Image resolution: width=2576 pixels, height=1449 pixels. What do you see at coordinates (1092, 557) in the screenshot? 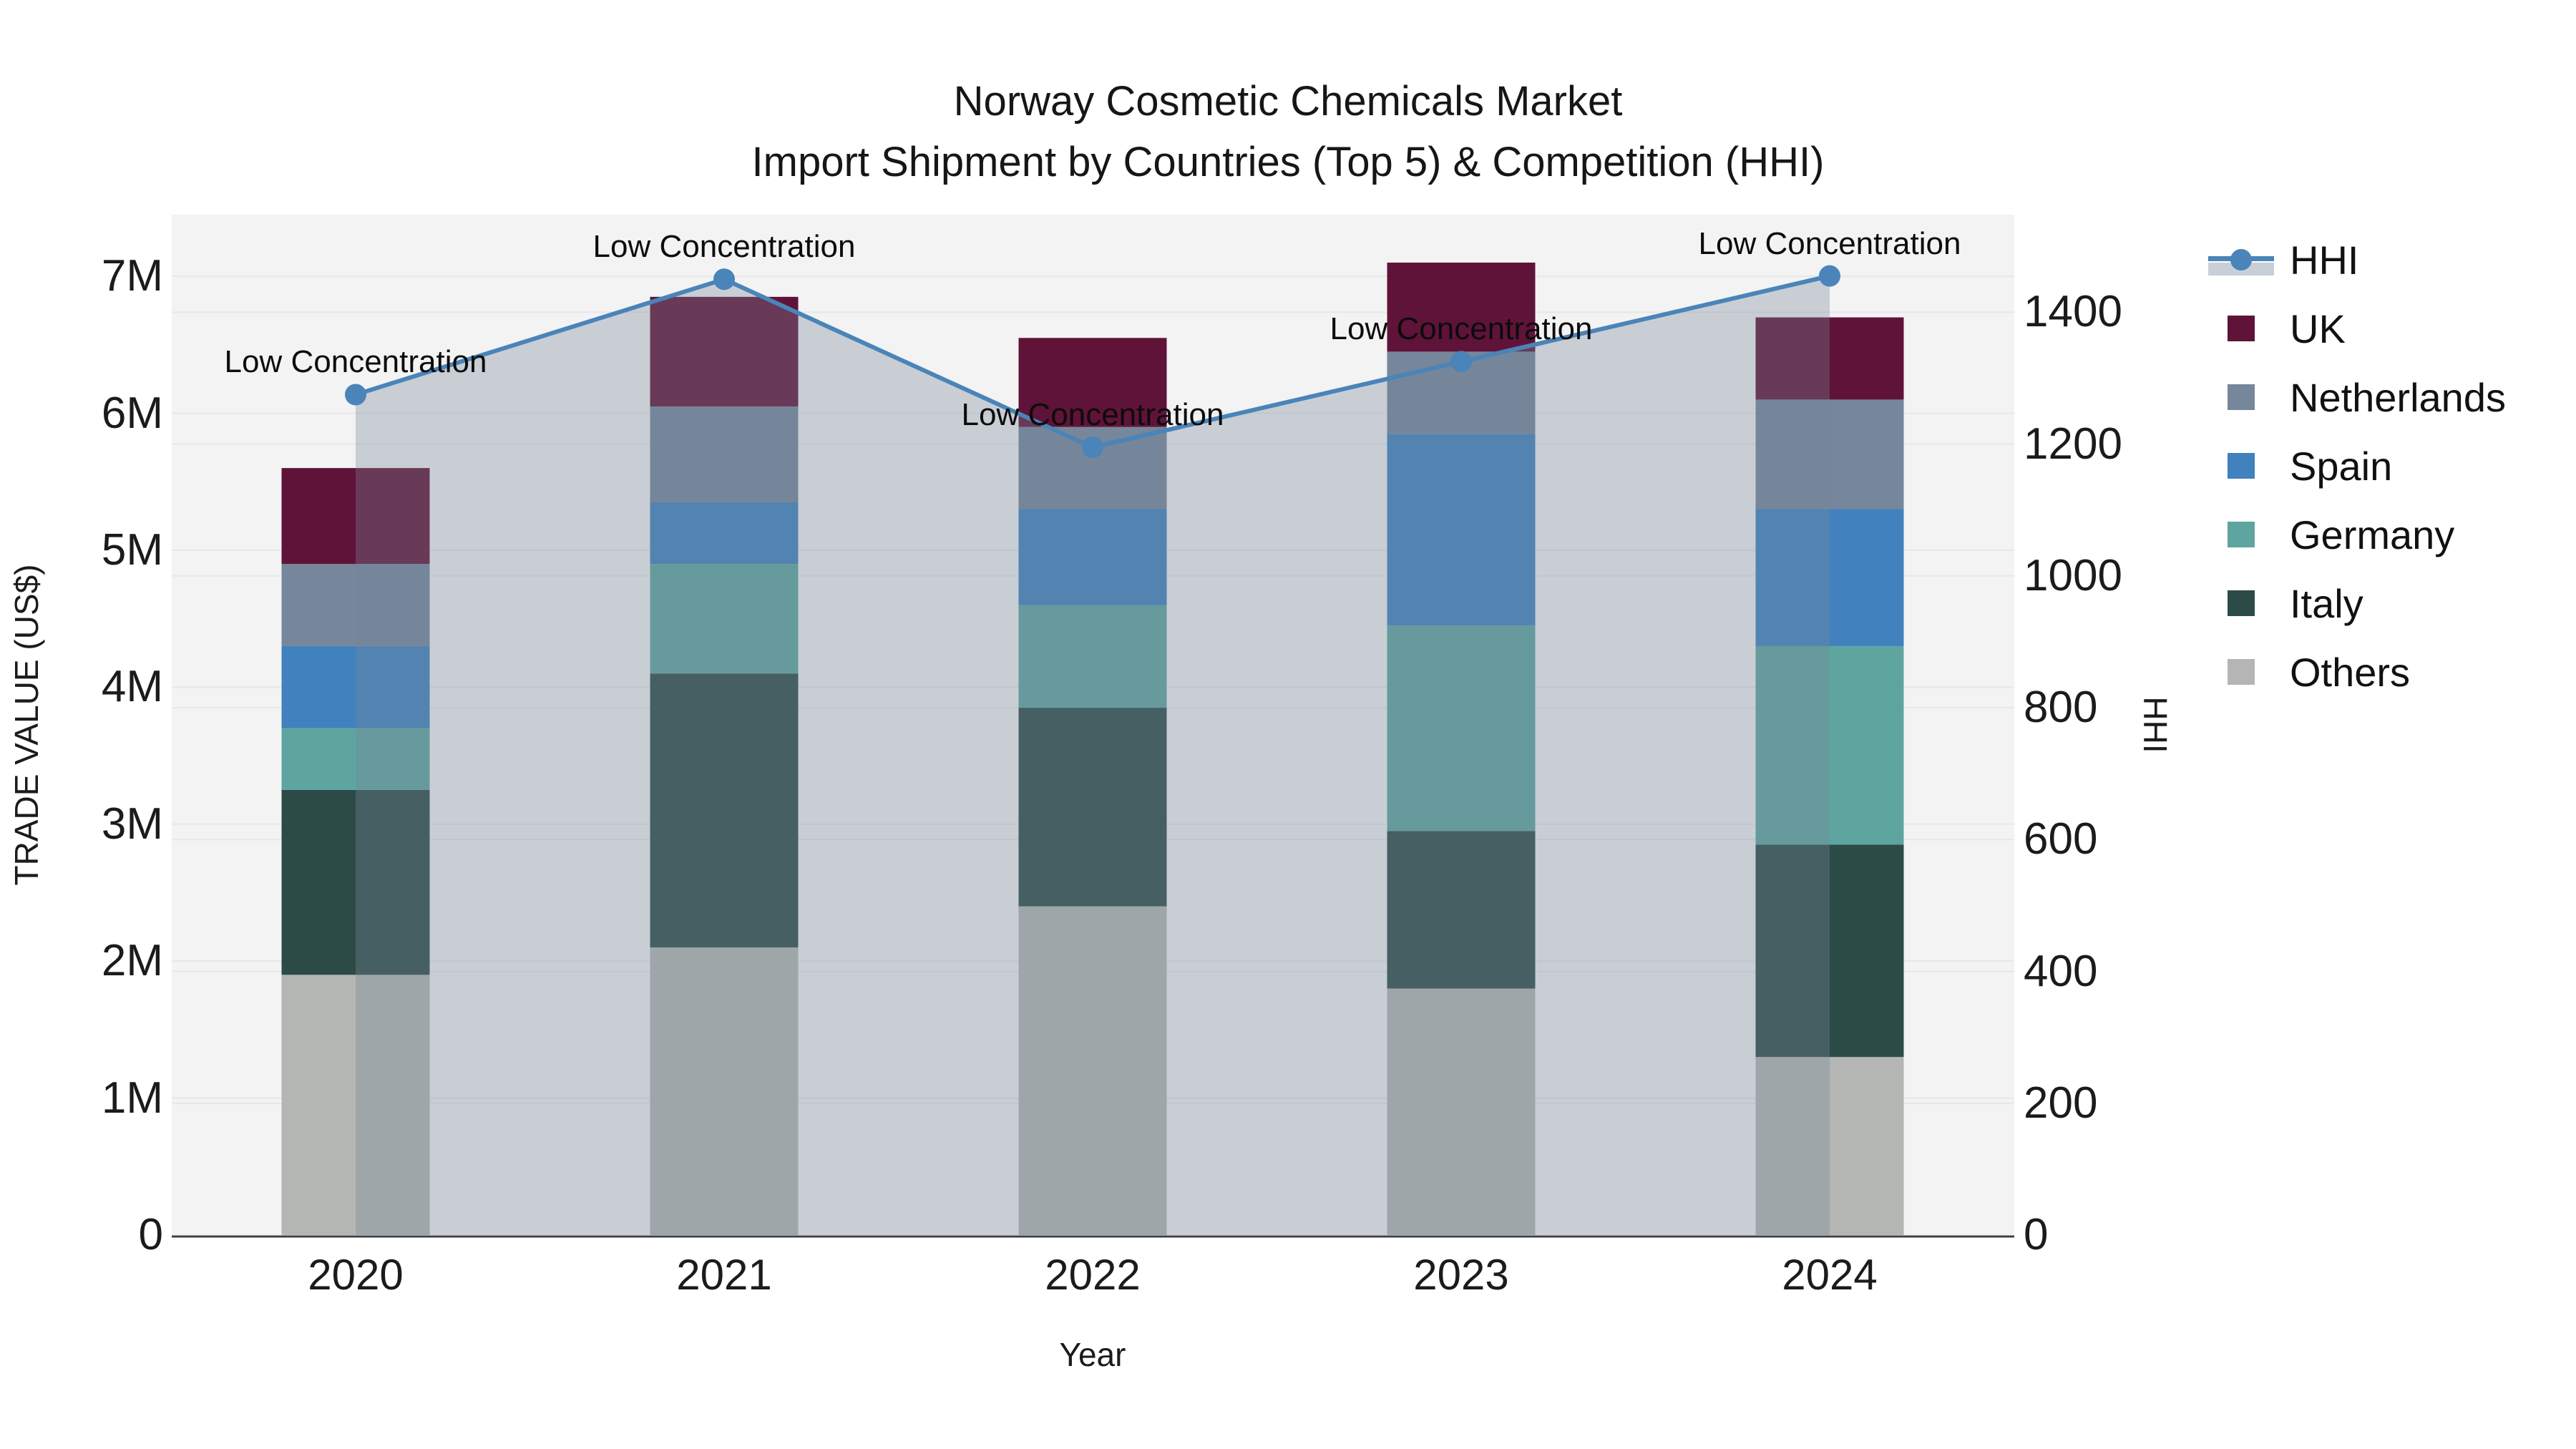
I see `bar-segment-spain-2022` at bounding box center [1092, 557].